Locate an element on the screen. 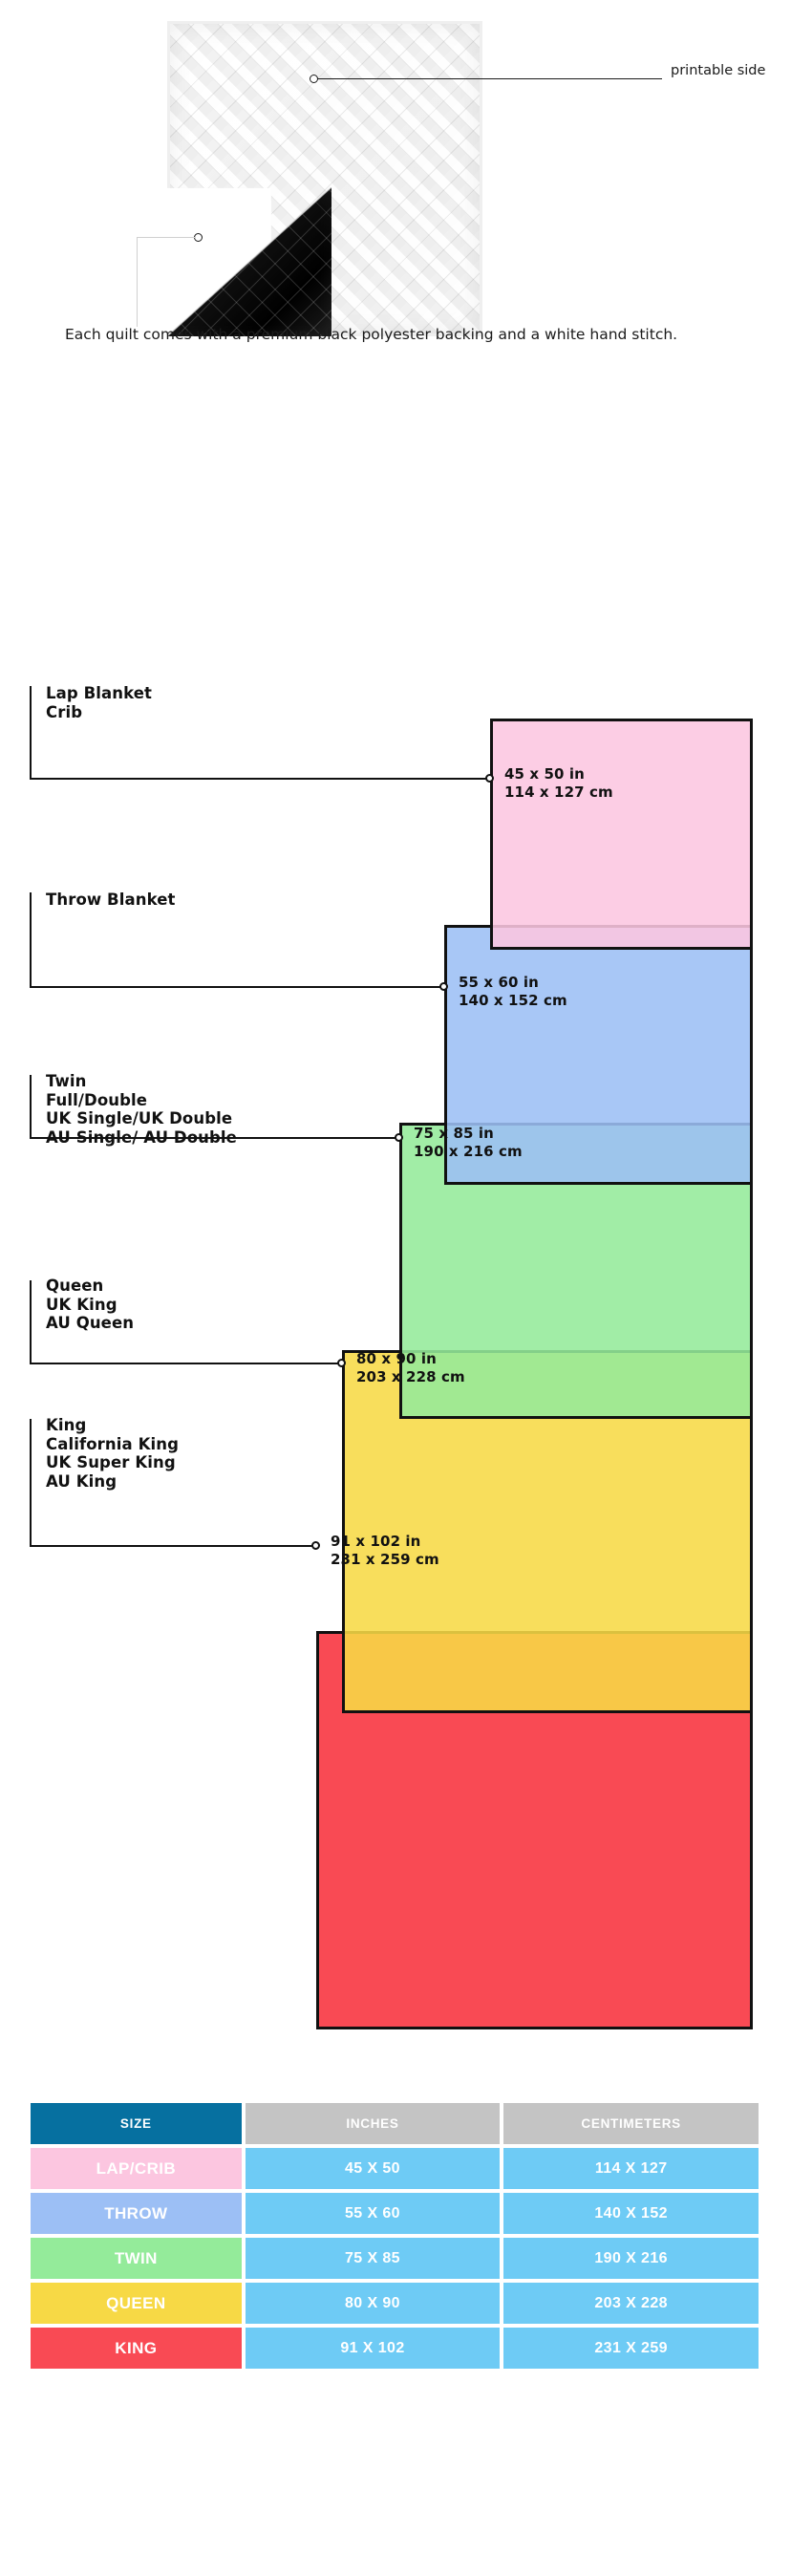 This screenshot has width=791, height=2576. table-cell-size-throw: THROW is located at coordinates (136, 2213).